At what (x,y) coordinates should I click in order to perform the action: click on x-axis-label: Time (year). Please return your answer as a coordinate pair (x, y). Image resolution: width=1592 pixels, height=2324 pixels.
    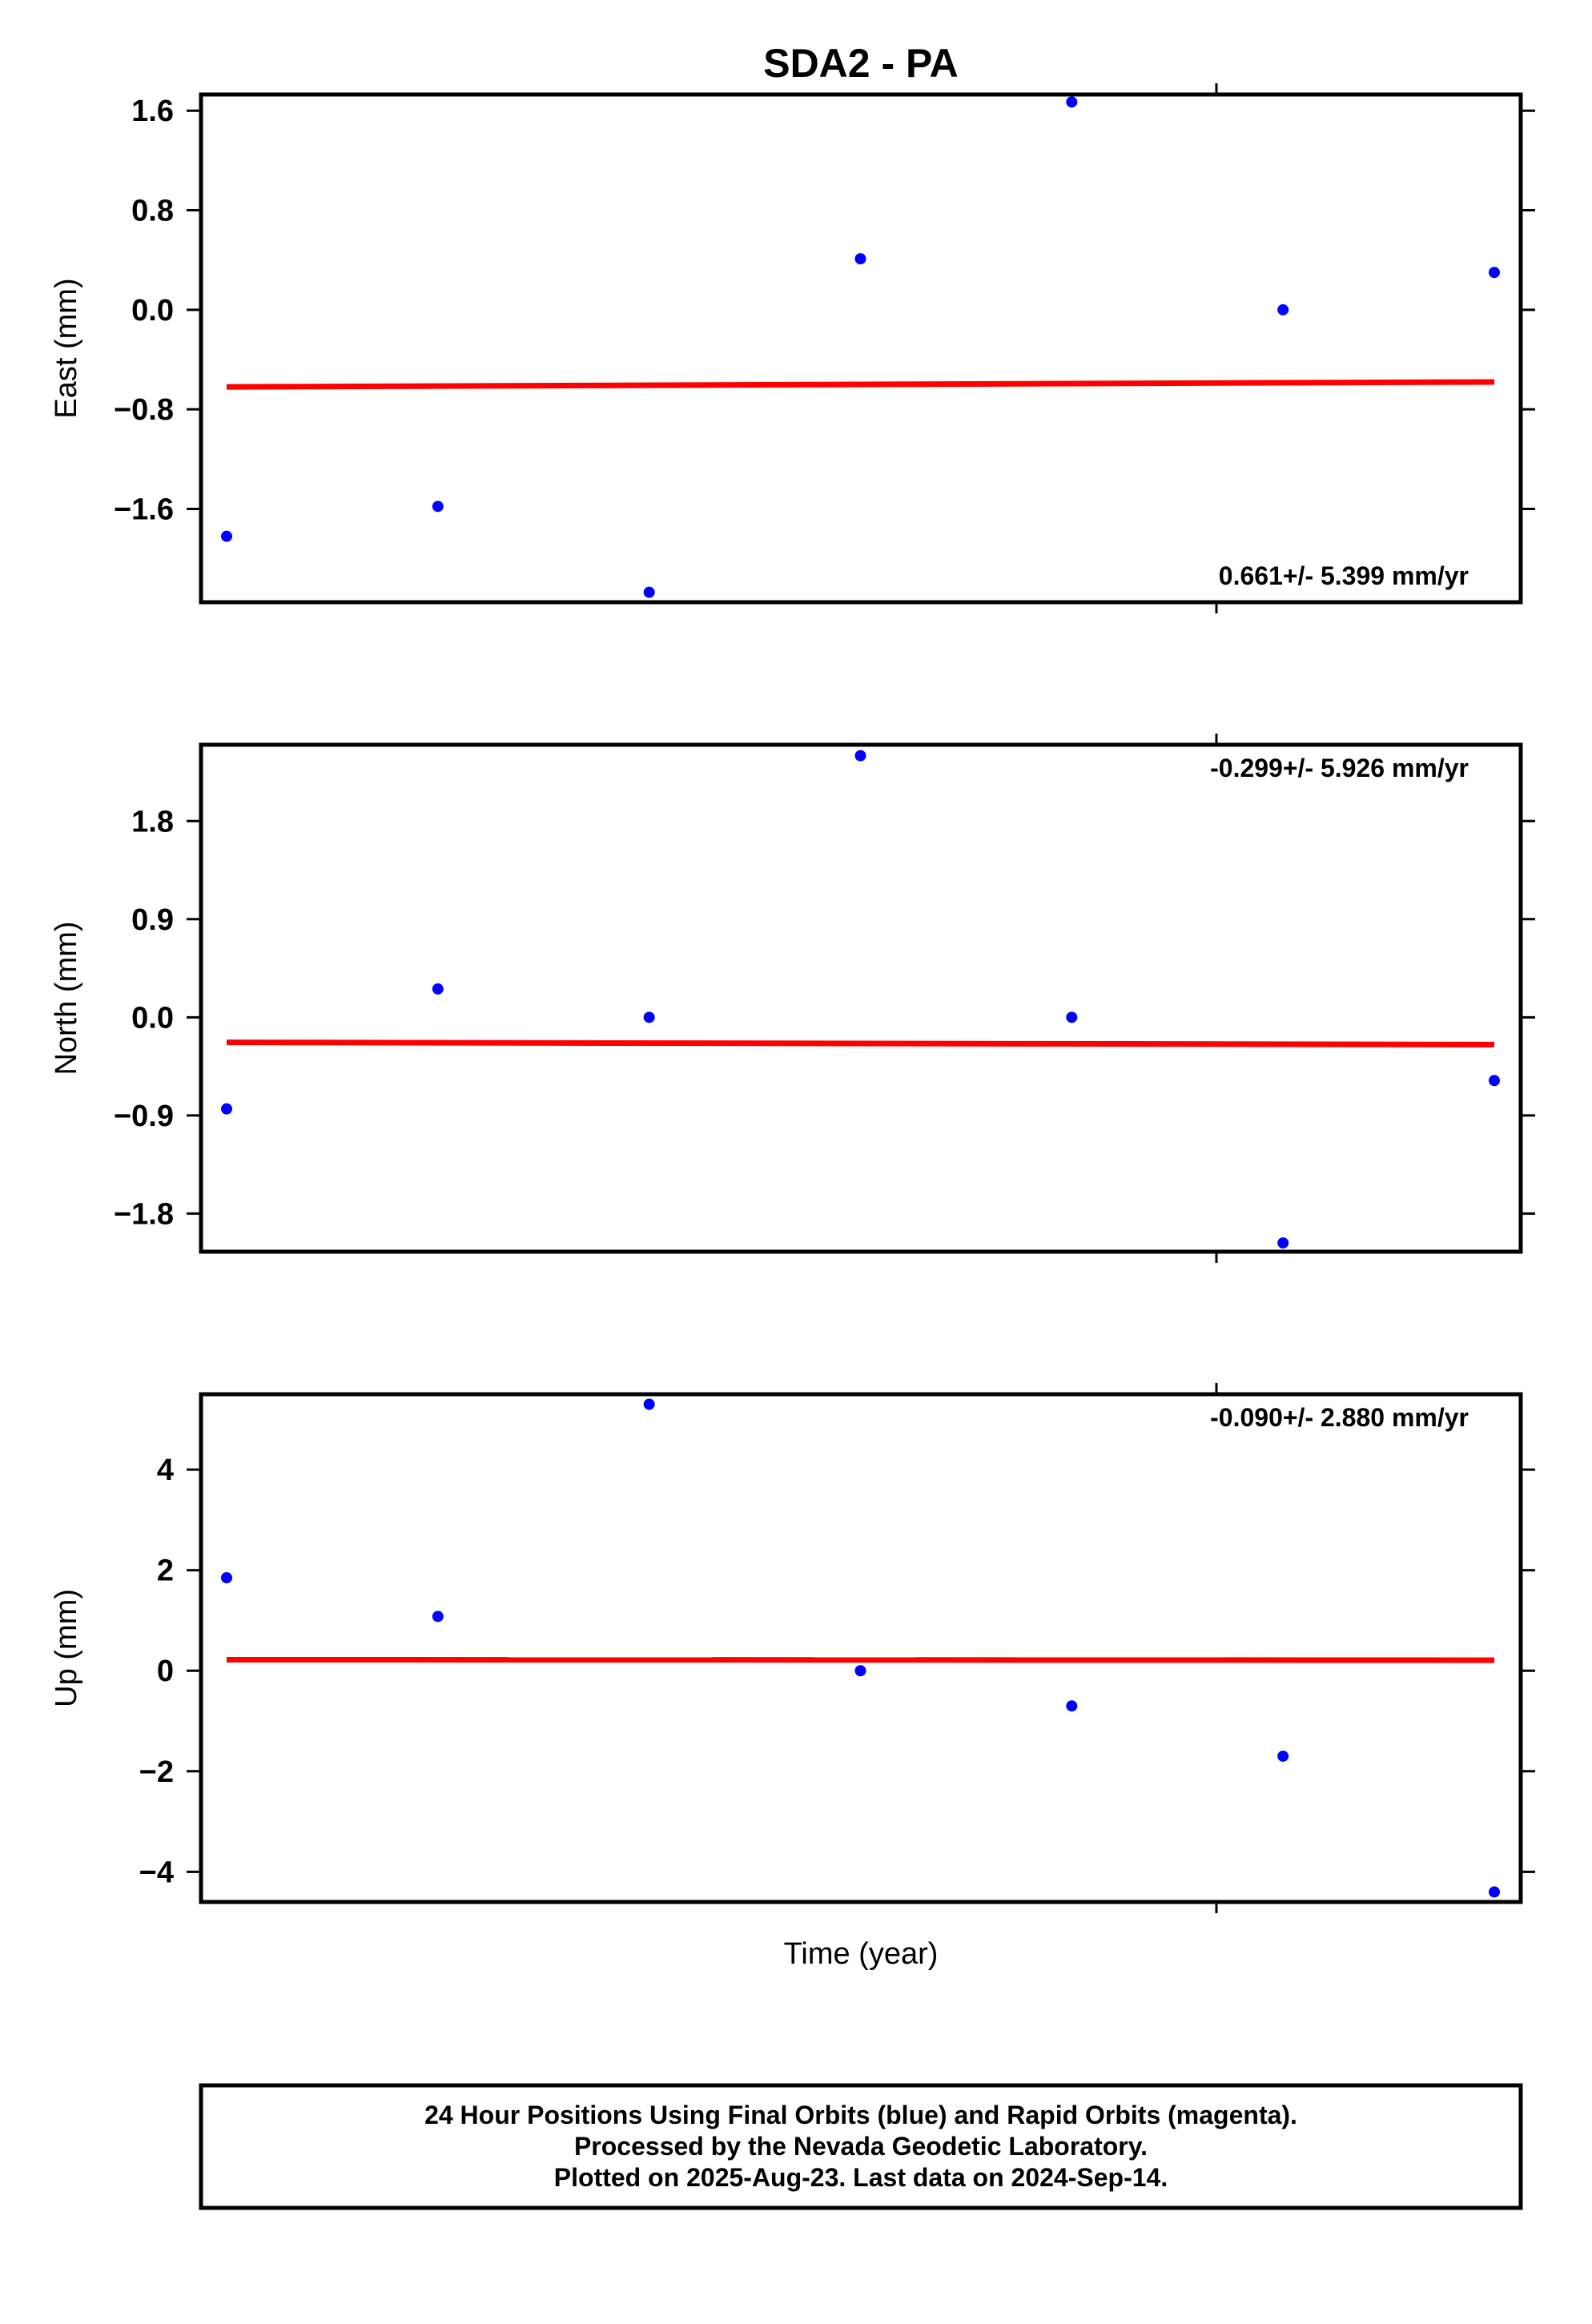
    Looking at the image, I should click on (861, 1954).